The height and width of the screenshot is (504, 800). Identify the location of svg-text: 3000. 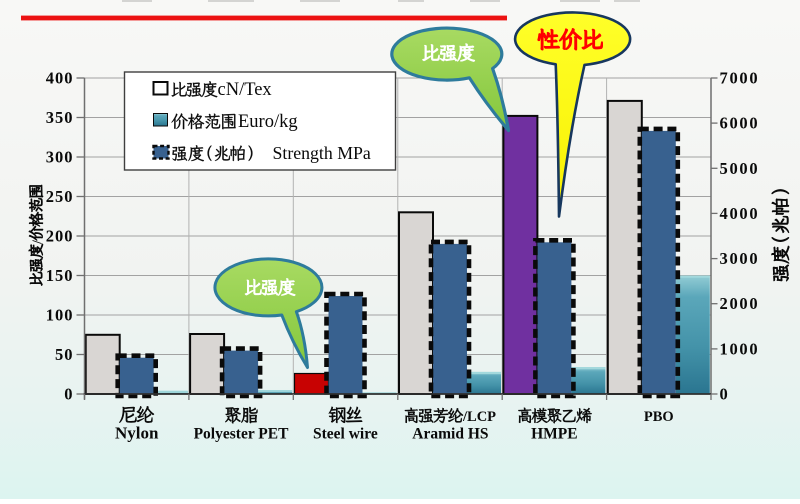
(740, 258).